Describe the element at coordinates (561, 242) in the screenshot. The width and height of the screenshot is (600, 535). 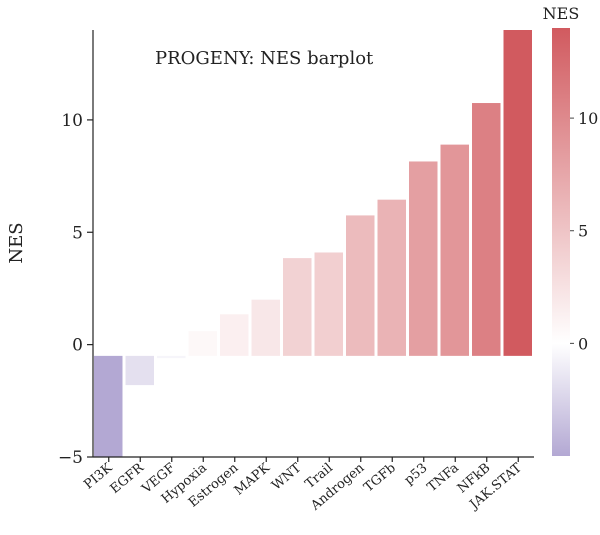
I see `colorbar-gradient` at that location.